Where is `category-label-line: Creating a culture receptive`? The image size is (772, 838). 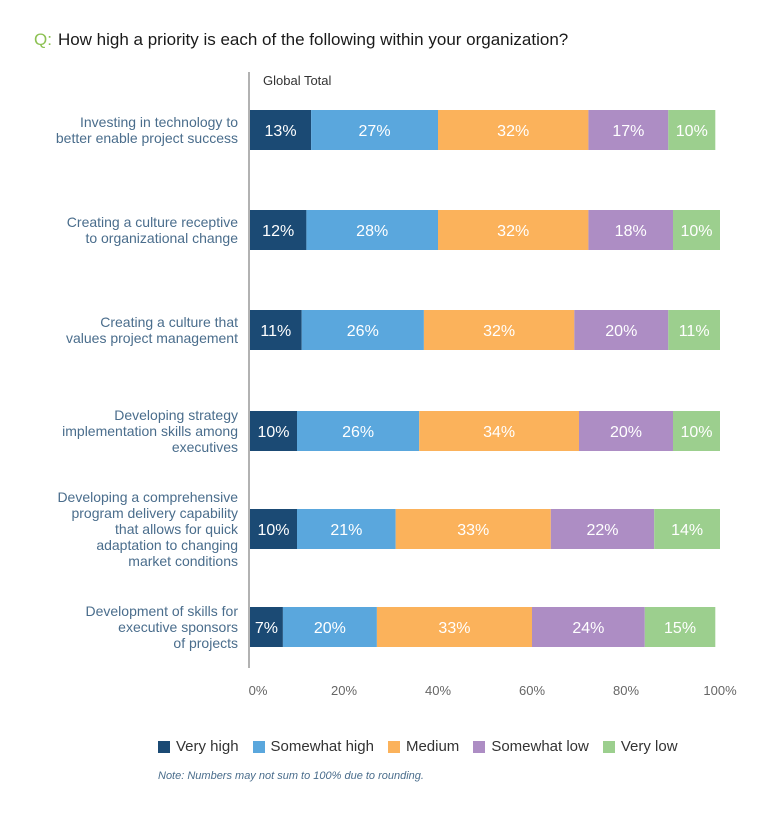 category-label-line: Creating a culture receptive is located at coordinates (152, 222).